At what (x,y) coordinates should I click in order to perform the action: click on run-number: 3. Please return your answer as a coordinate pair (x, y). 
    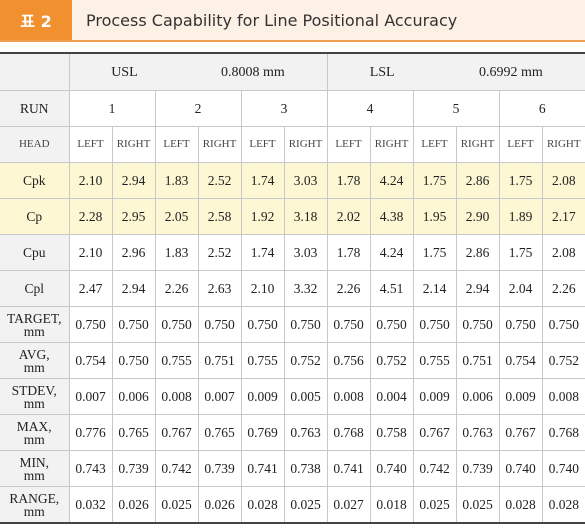
    Looking at the image, I should click on (284, 108).